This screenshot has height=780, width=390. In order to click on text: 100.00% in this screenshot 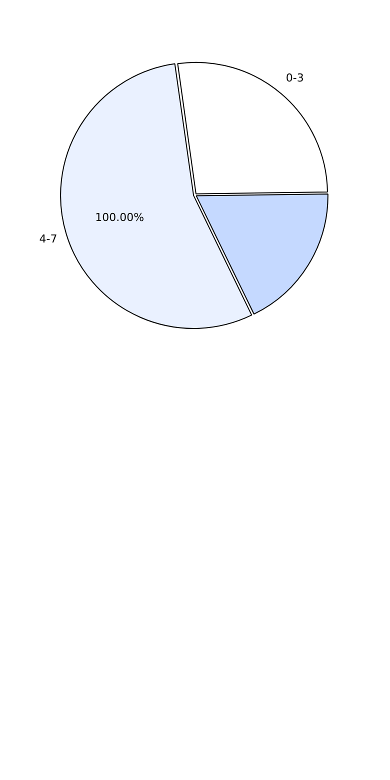, I will do `click(119, 217)`.